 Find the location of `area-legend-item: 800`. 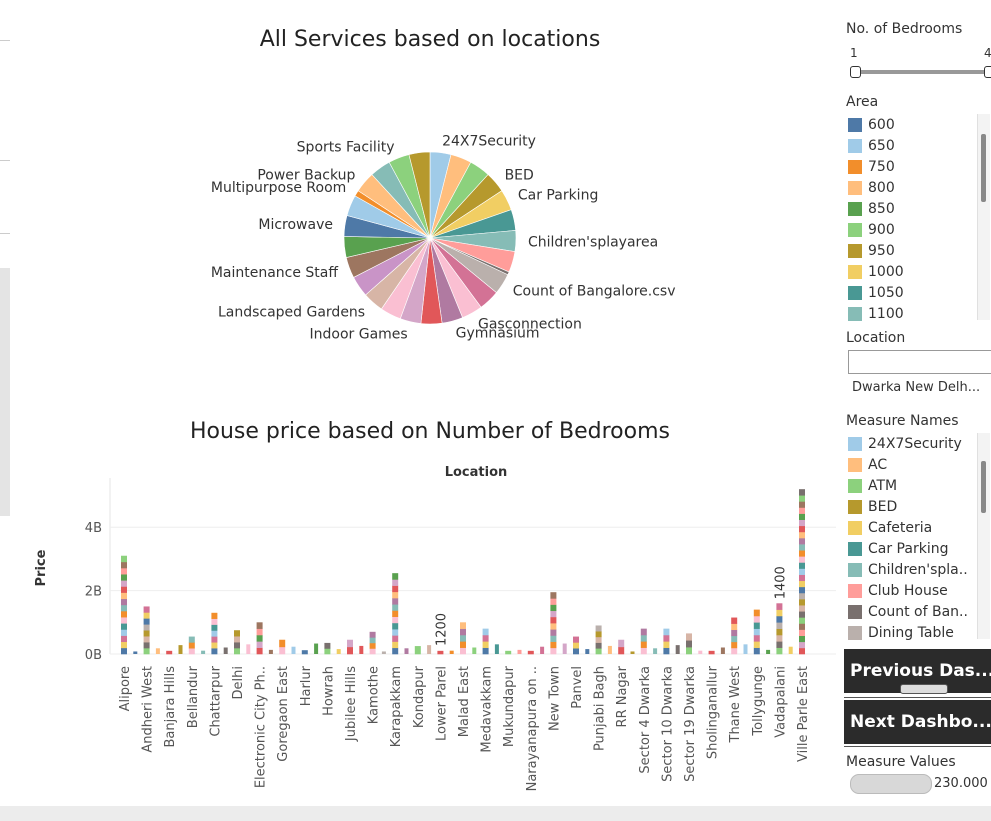

area-legend-item: 800 is located at coordinates (876, 187).